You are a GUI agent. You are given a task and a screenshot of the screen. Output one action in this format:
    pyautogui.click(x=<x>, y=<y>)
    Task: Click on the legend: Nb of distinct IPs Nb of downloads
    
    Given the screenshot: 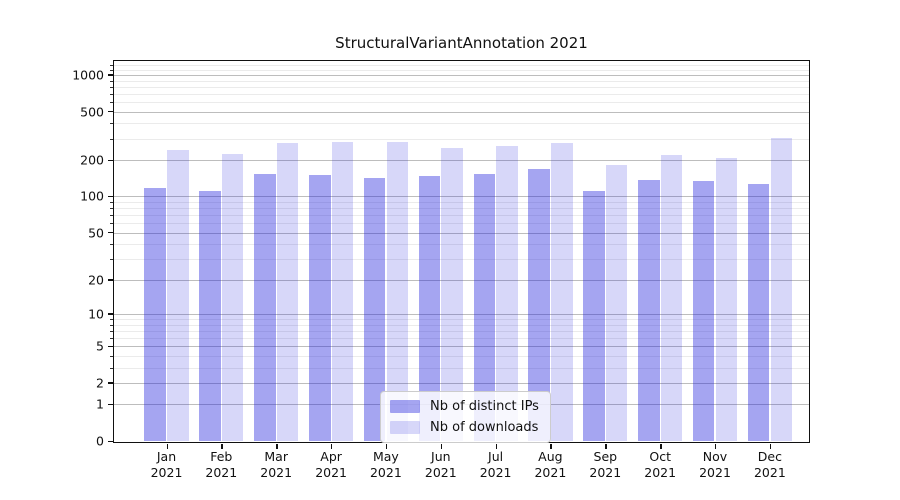 What is the action you would take?
    pyautogui.click(x=465, y=417)
    